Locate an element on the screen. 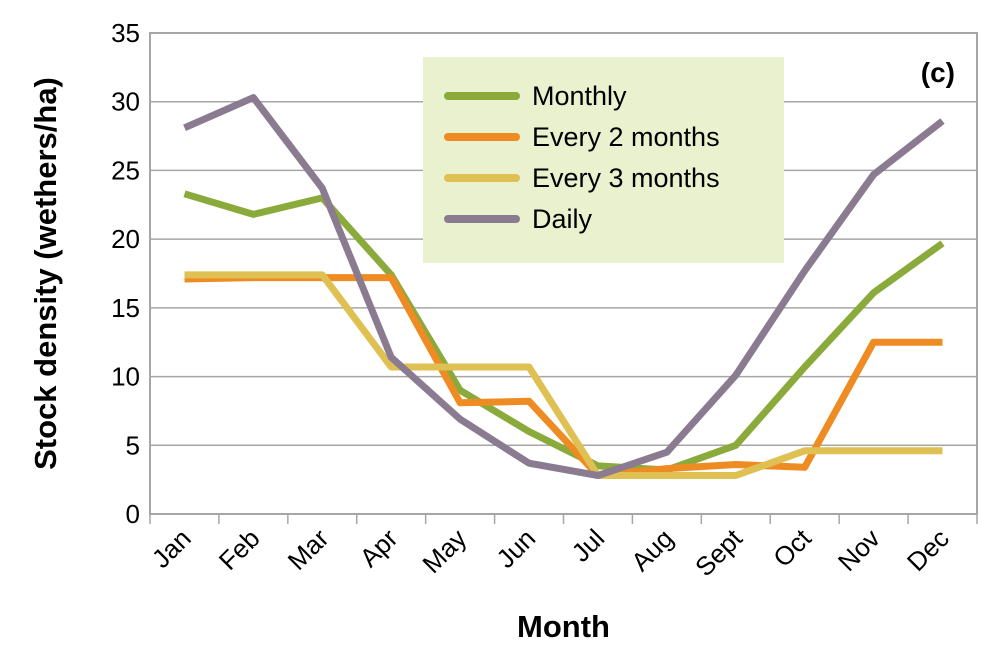  legend-label: Every 3 months is located at coordinates (626, 178).